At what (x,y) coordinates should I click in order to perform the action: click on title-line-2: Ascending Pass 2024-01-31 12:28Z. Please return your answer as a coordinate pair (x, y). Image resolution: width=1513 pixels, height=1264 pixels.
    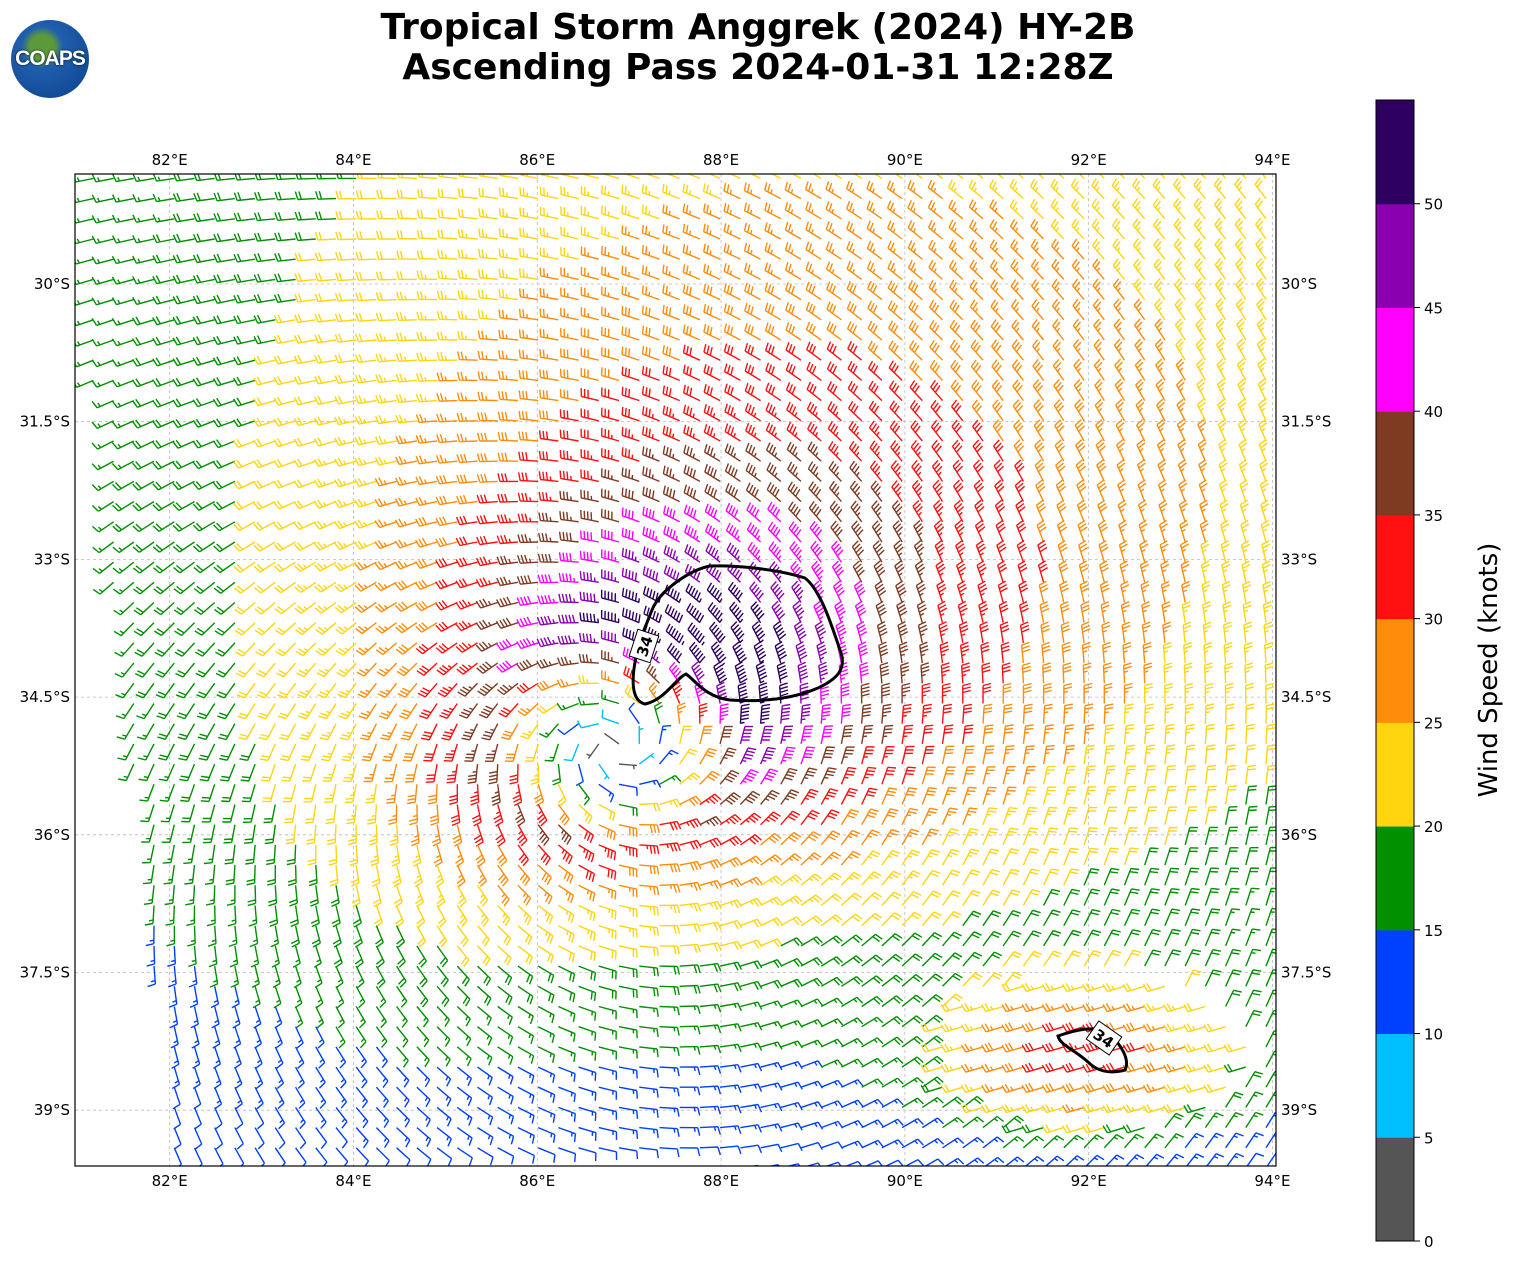
    Looking at the image, I should click on (758, 67).